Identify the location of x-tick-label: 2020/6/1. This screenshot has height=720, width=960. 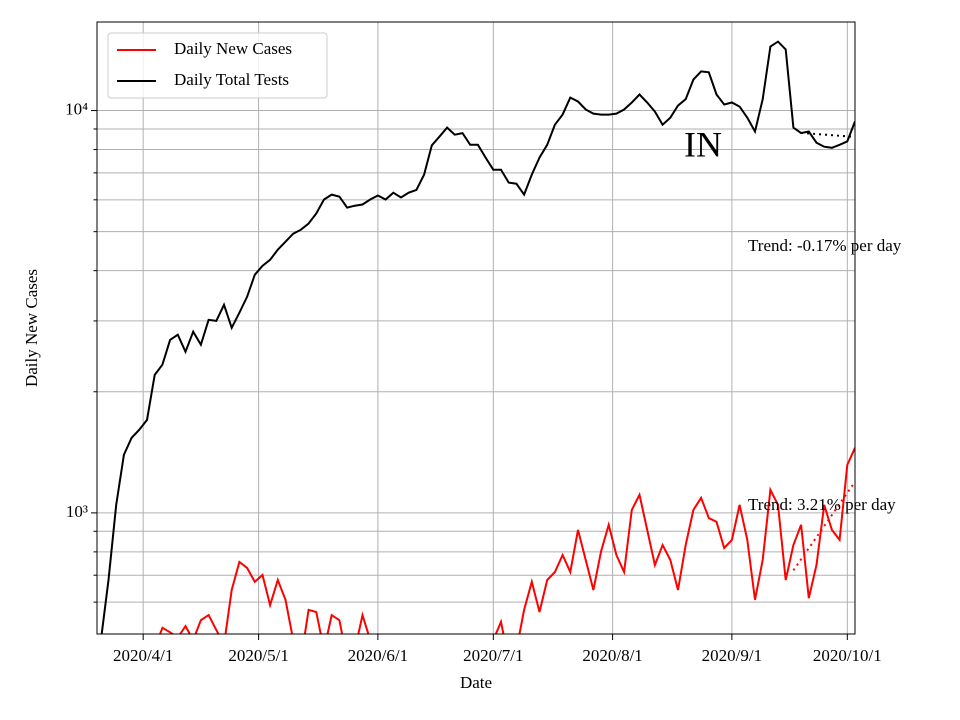
(378, 655).